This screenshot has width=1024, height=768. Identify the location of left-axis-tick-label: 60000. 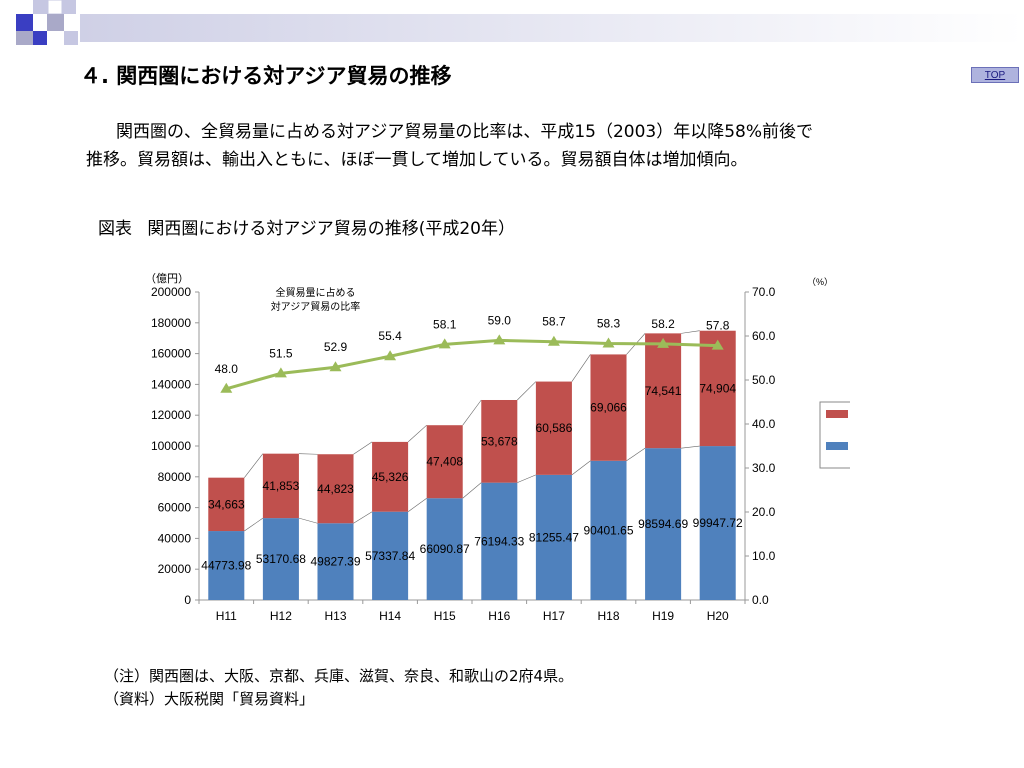
(175, 508).